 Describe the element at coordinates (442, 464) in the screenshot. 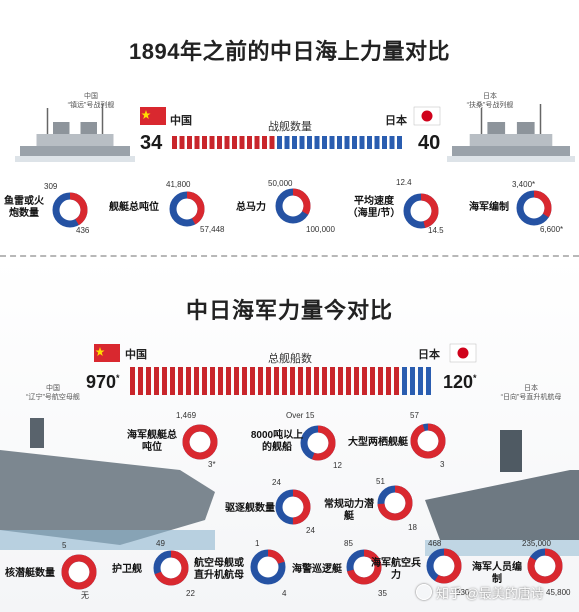

I see `bottom-donut-japan-value: 3` at that location.